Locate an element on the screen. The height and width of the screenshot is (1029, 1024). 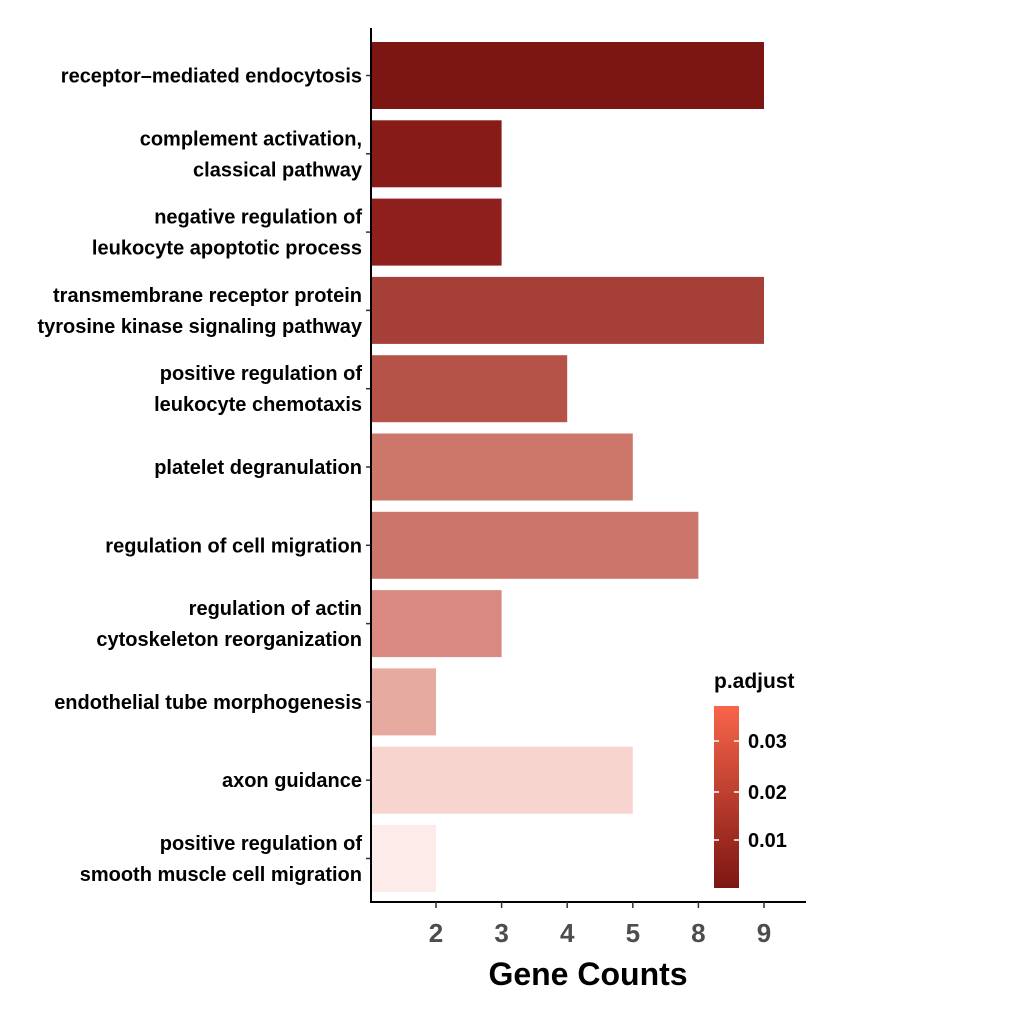
legend: p.adjust 0.03 0.02 0.01 is located at coordinates (754, 779).